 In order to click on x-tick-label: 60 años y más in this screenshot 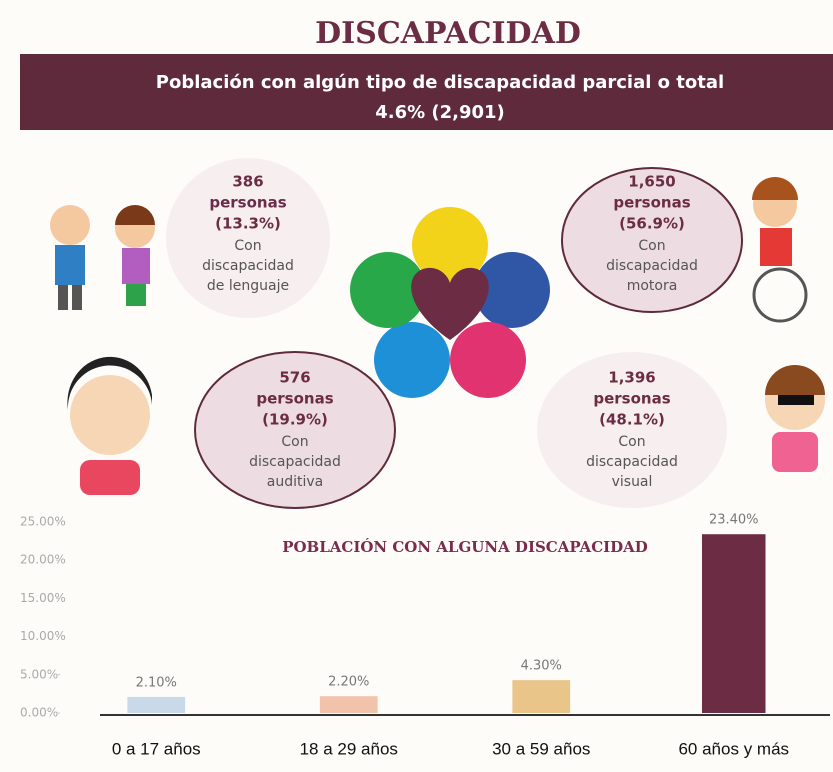, I will do `click(733, 748)`.